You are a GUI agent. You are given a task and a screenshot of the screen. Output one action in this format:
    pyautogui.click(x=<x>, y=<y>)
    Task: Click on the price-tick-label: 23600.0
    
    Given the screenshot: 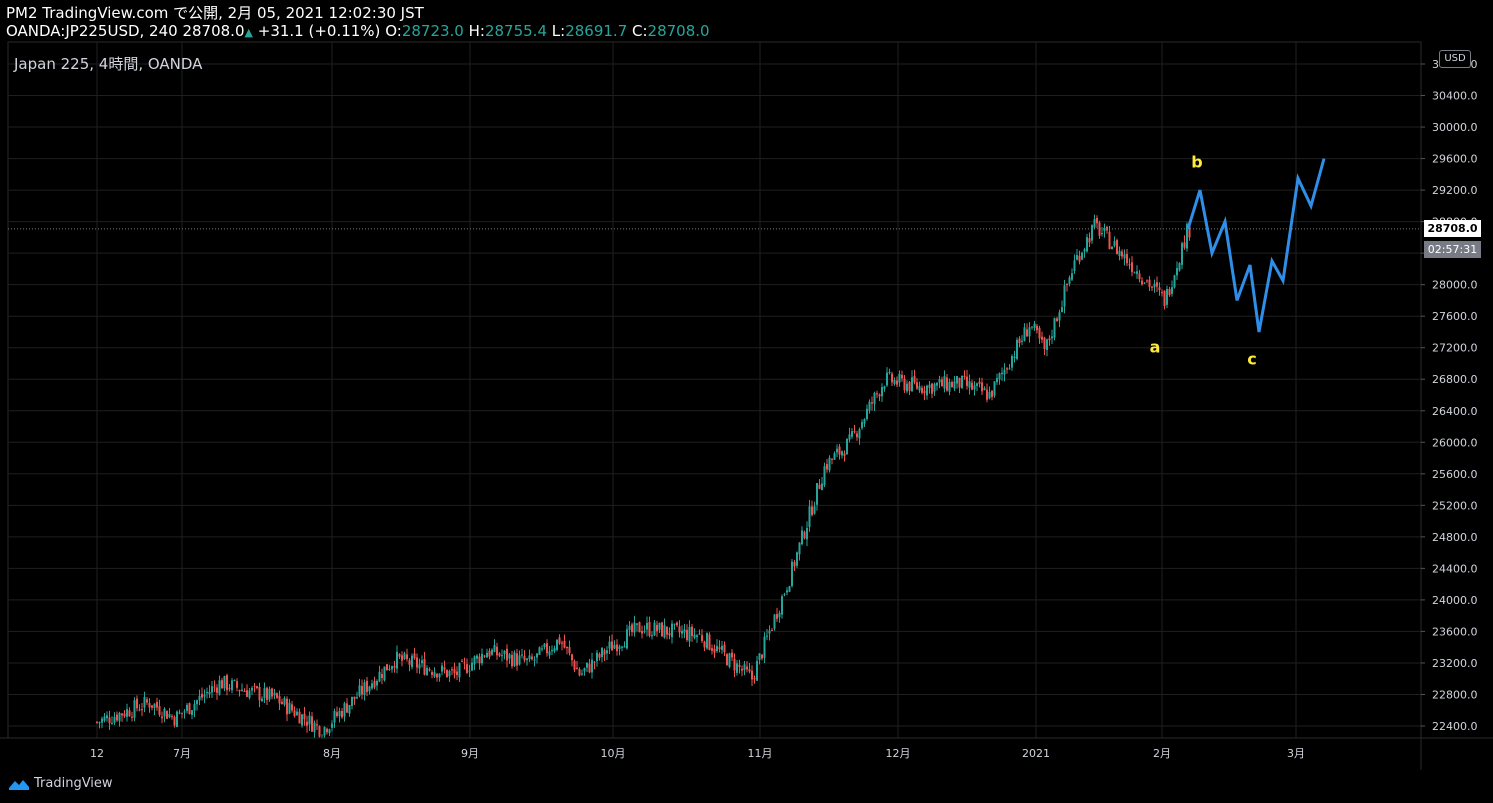 What is the action you would take?
    pyautogui.click(x=1455, y=631)
    